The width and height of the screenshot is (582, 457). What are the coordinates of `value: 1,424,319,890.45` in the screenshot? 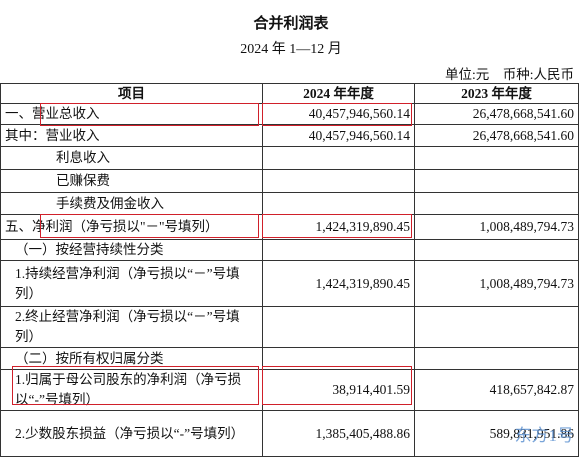 It's located at (338, 283).